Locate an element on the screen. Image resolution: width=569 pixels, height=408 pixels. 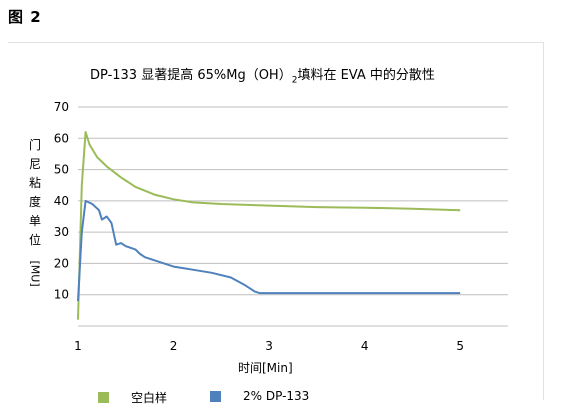
y-tick-label: 40 is located at coordinates (61, 201).